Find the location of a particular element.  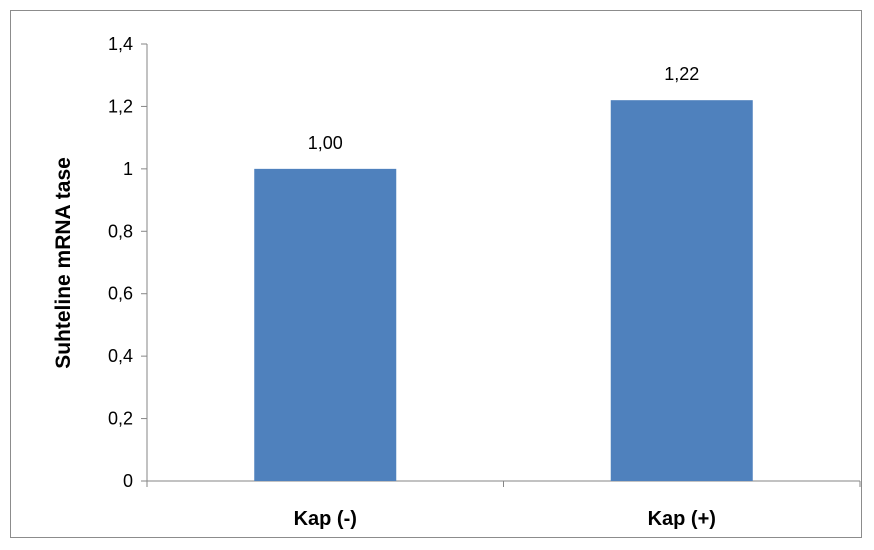

y-axis-title: Suhteline mRNA tase is located at coordinates (63, 263).